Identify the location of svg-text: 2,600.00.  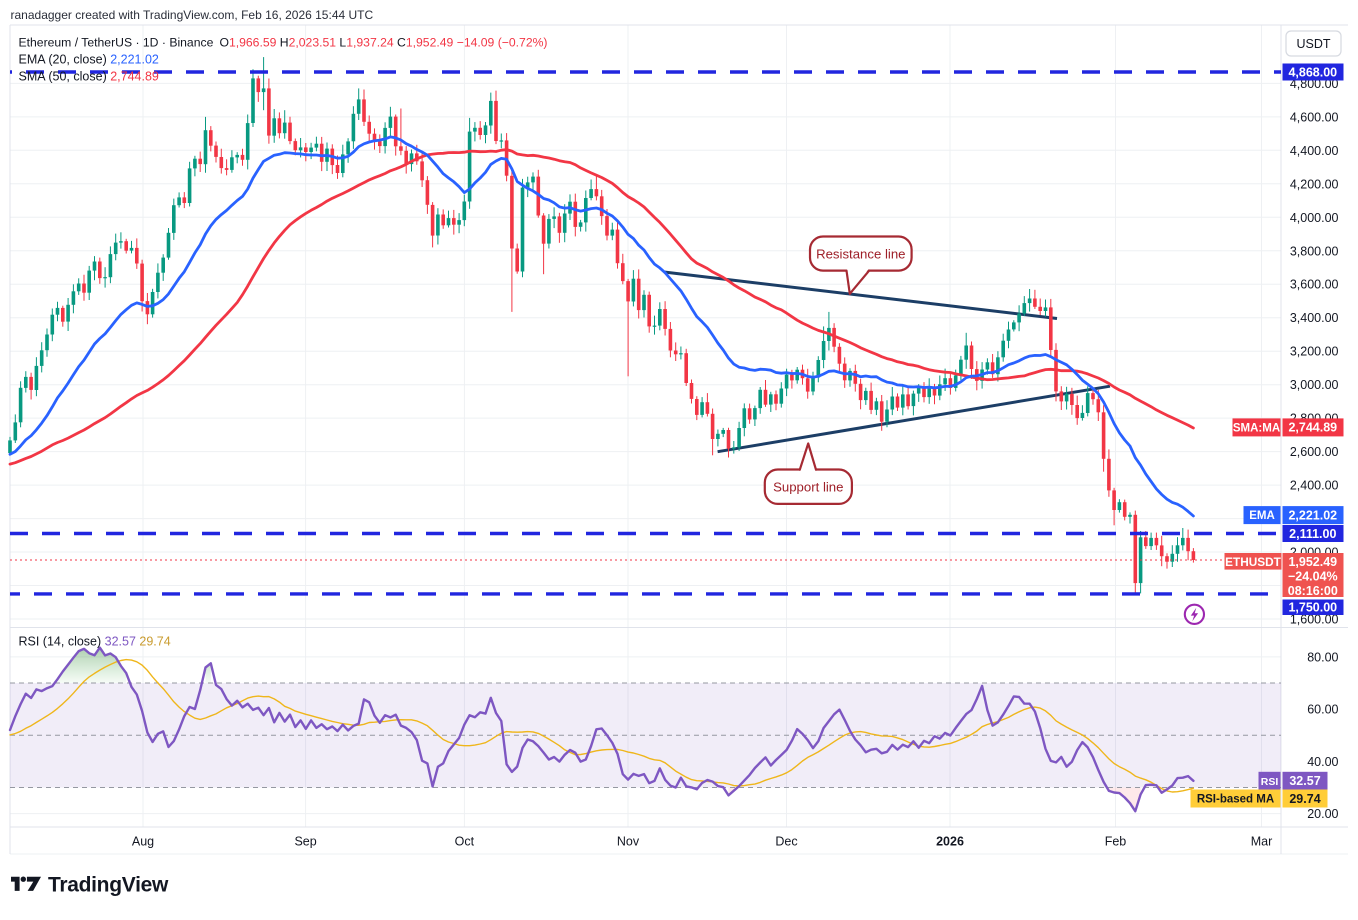
(1314, 452).